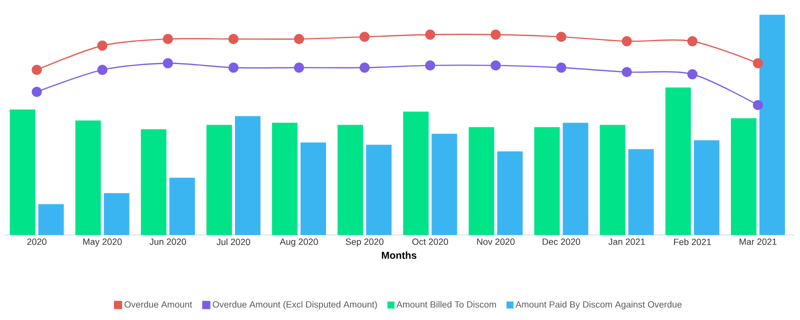 The width and height of the screenshot is (800, 320). I want to click on x-tick-label: Sep 2020, so click(365, 242).